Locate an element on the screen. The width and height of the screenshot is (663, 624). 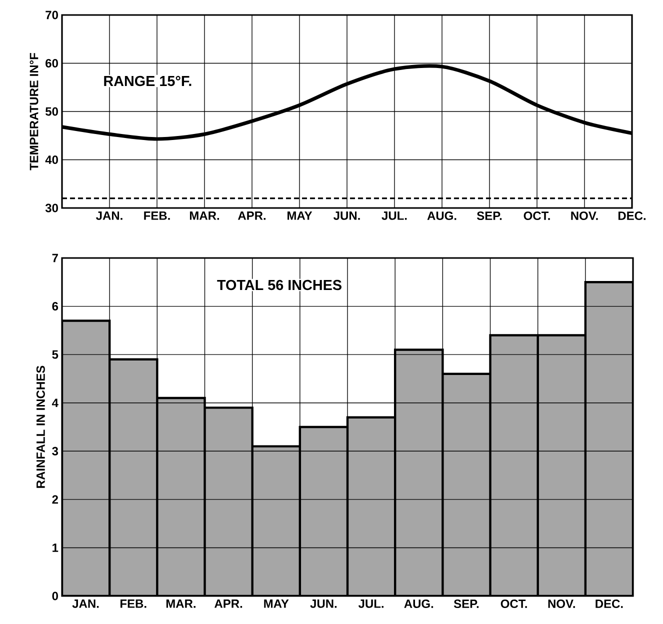
annotation: RANGE 15°F. is located at coordinates (148, 81).